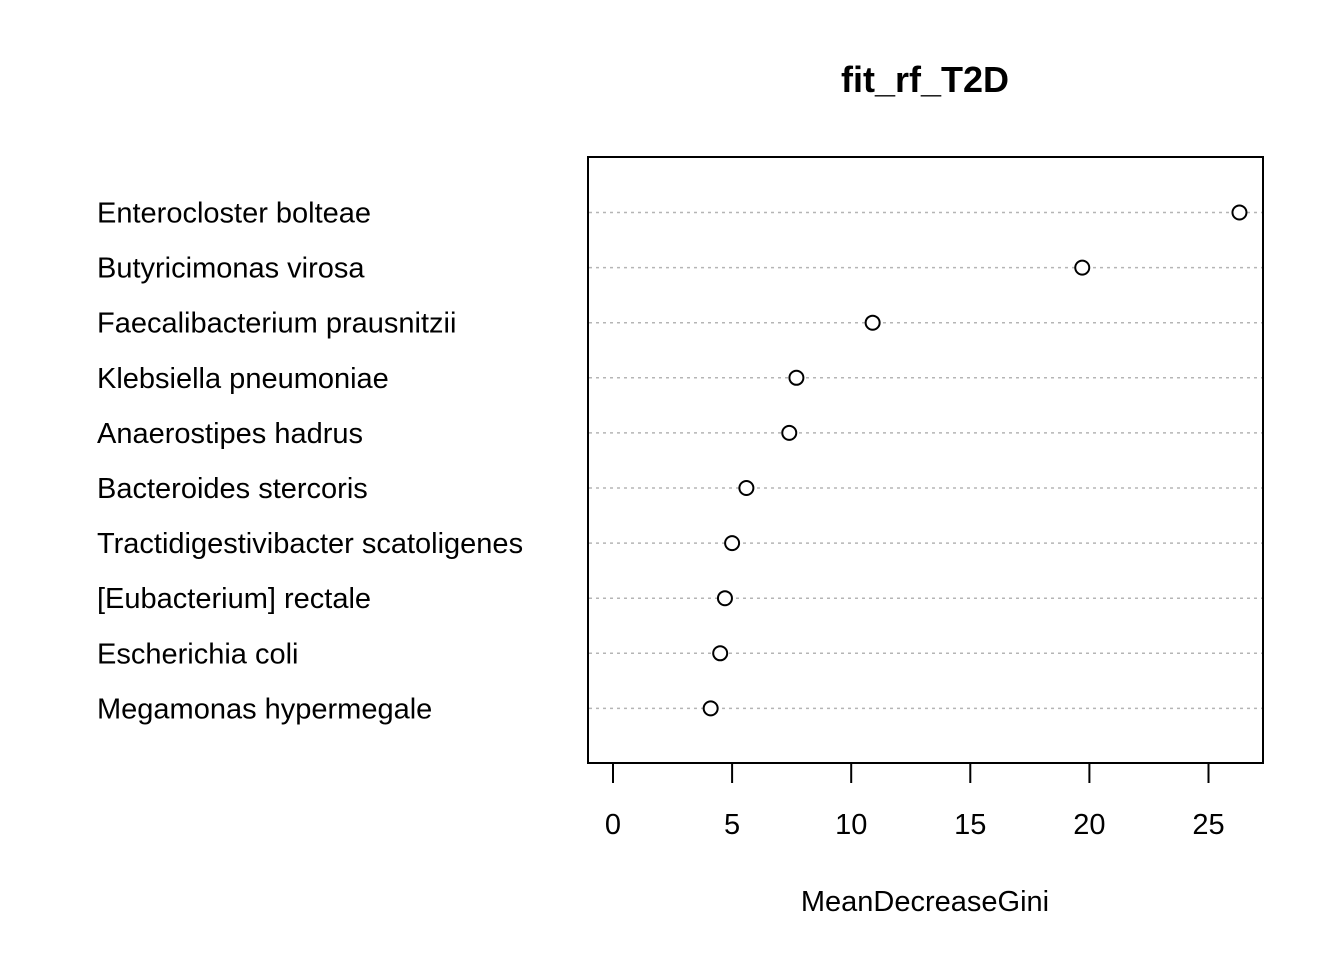 This screenshot has width=1344, height=965. What do you see at coordinates (243, 379) in the screenshot?
I see `category-label: Klebsiella pneumoniae` at bounding box center [243, 379].